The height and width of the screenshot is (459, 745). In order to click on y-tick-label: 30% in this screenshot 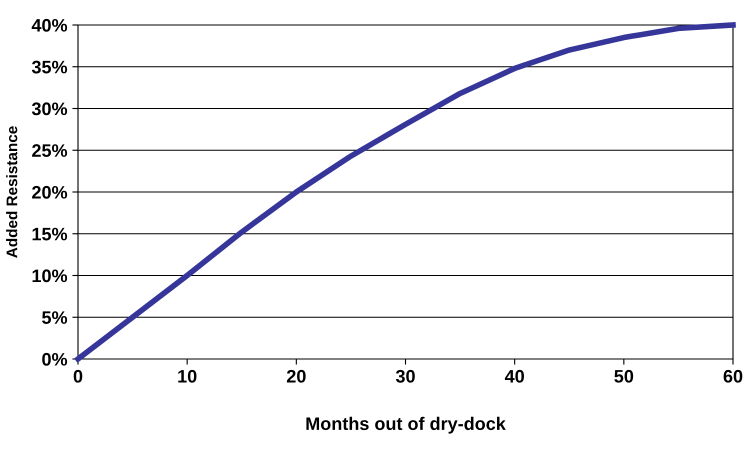, I will do `click(50, 109)`.